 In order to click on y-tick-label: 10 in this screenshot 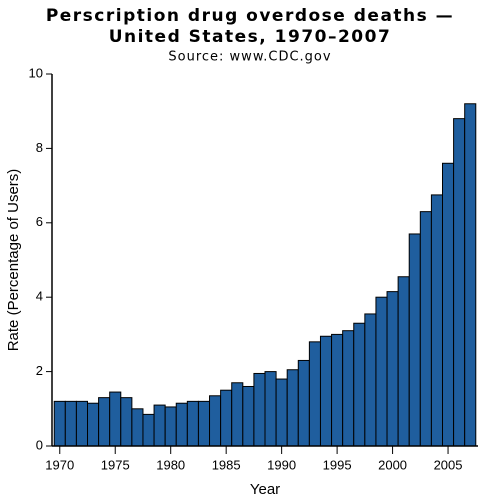, I will do `click(36, 72)`.